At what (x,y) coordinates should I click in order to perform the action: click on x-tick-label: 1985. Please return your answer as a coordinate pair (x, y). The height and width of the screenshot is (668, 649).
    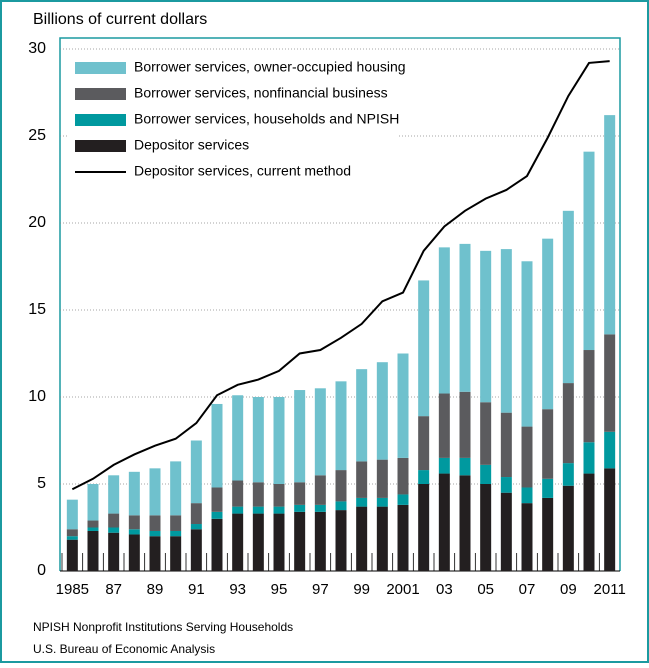
    Looking at the image, I should click on (72, 589).